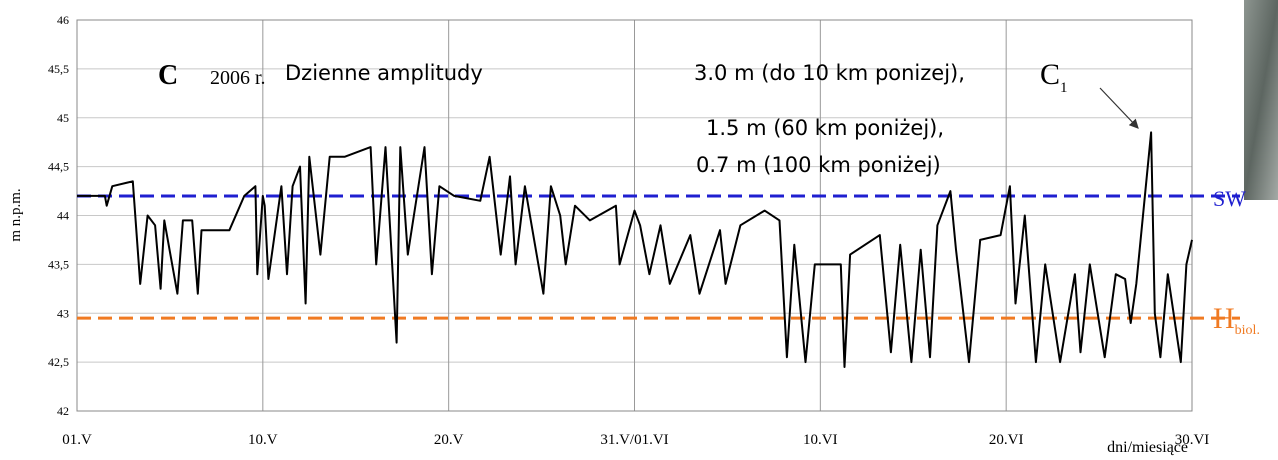 The image size is (1278, 460). Describe the element at coordinates (1006, 440) in the screenshot. I see `x-tick-label: 20.VI` at that location.